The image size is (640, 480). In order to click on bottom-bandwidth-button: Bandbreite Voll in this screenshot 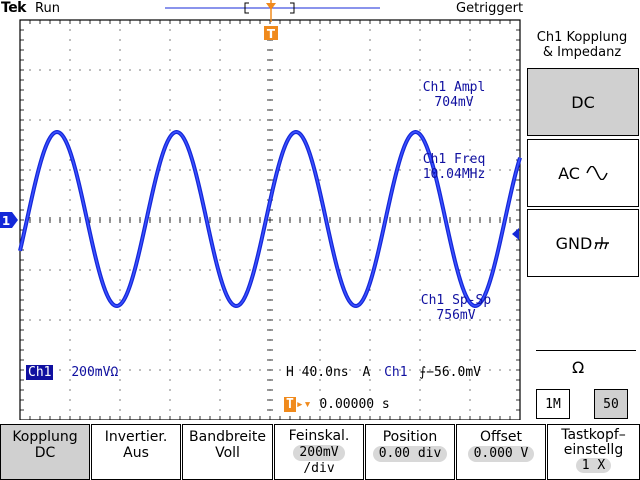, I will do `click(227, 452)`.